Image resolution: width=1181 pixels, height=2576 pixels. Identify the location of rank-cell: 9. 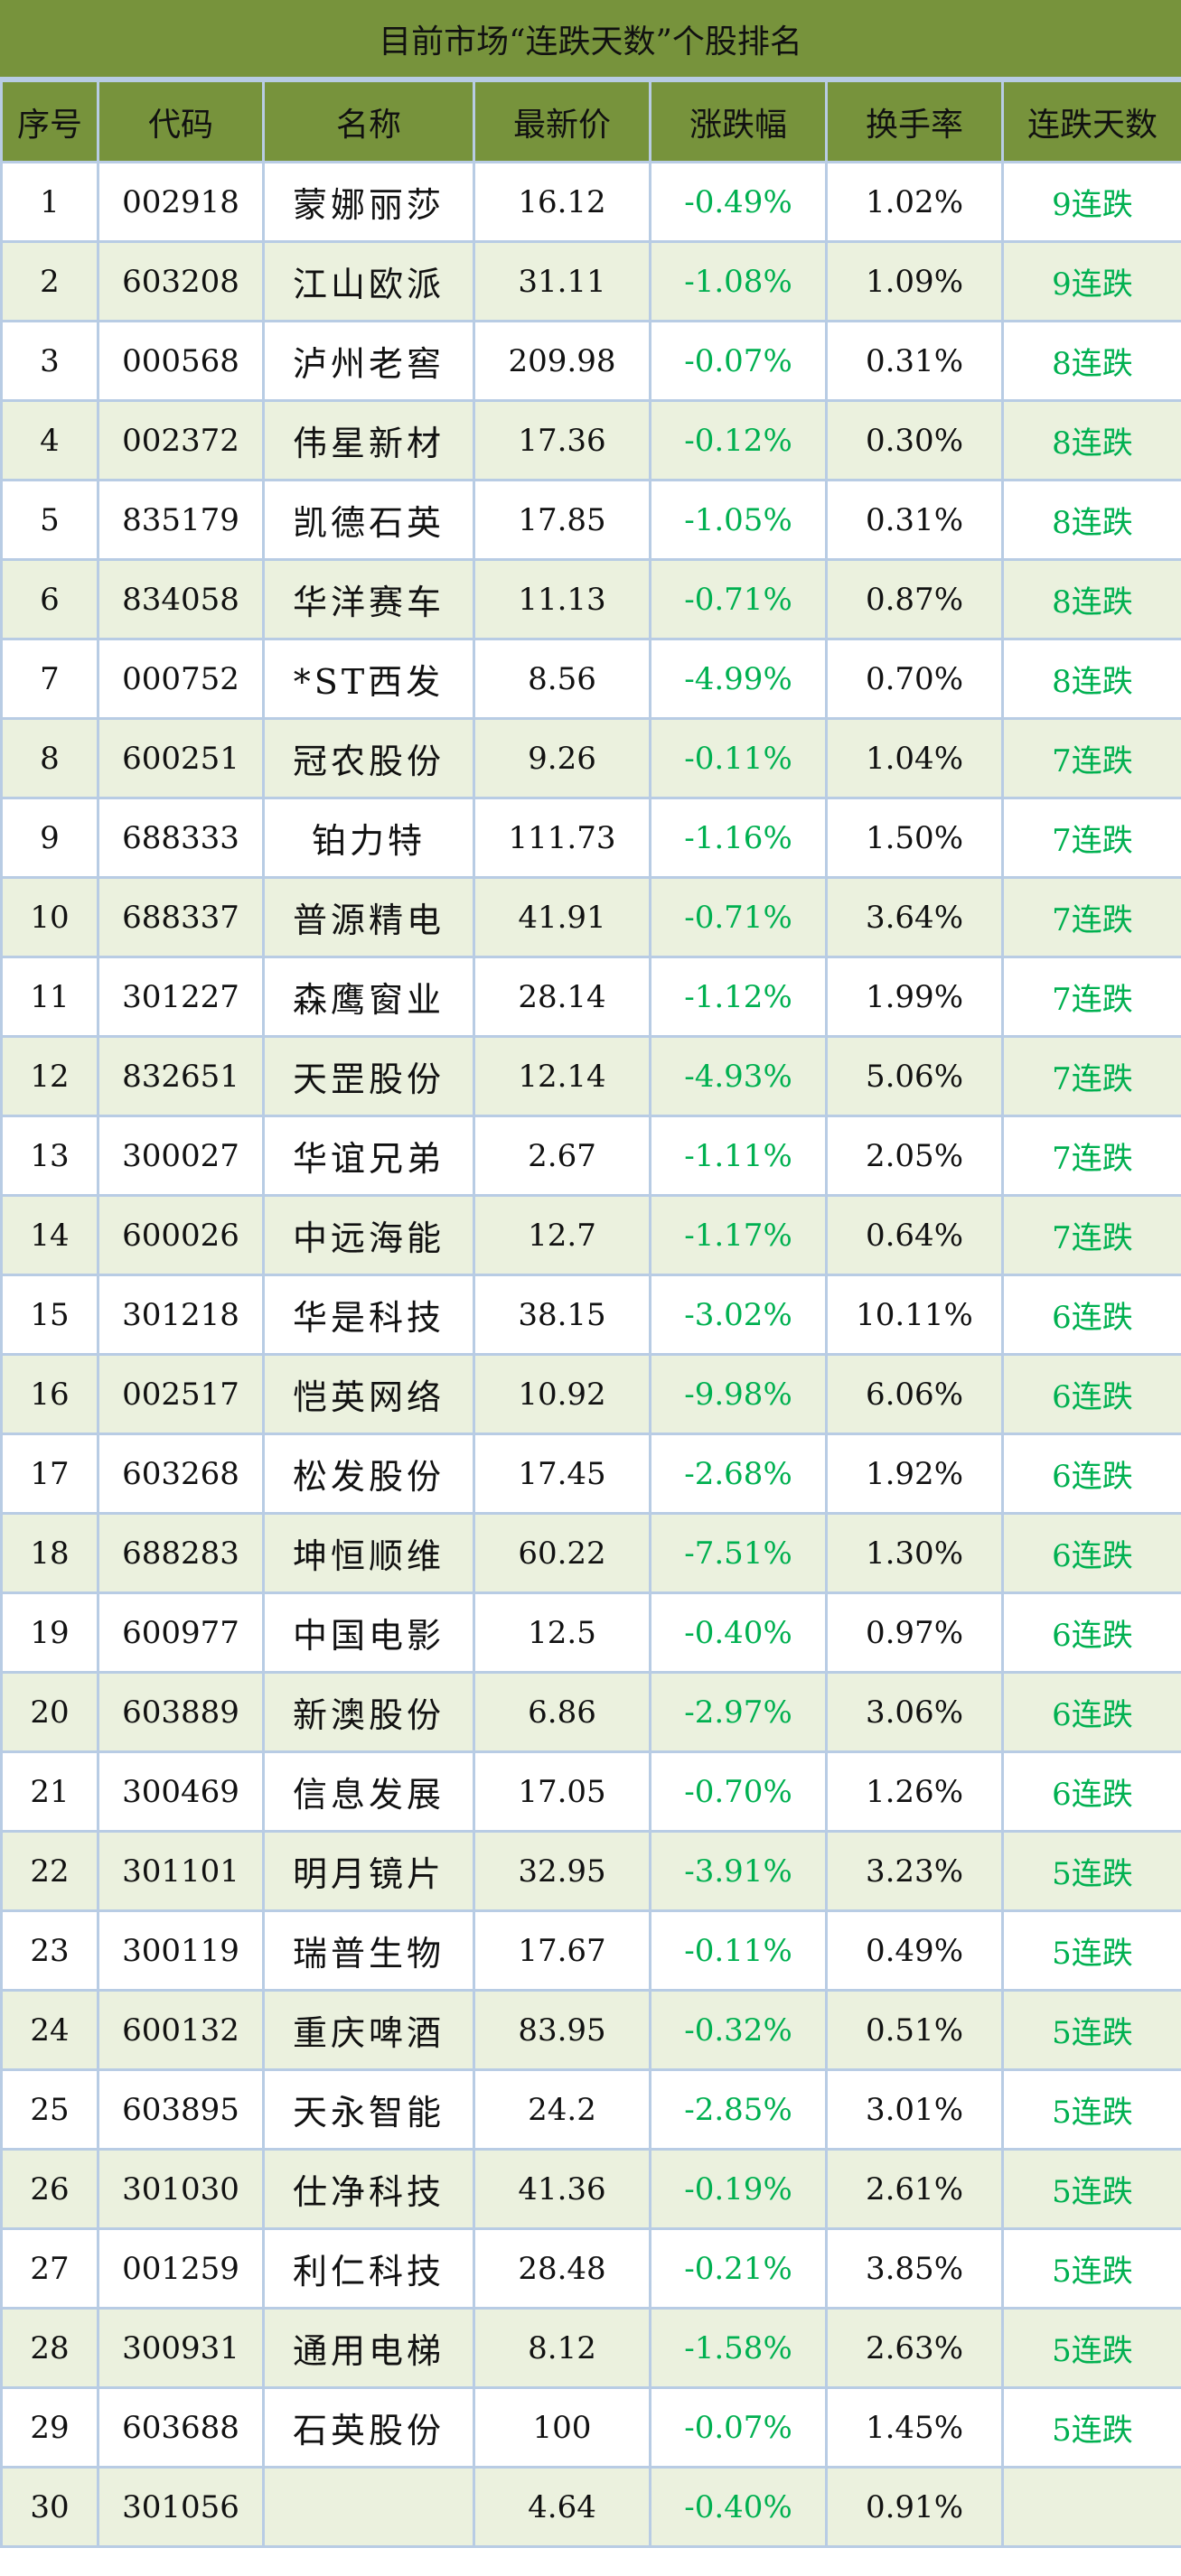
(49, 838).